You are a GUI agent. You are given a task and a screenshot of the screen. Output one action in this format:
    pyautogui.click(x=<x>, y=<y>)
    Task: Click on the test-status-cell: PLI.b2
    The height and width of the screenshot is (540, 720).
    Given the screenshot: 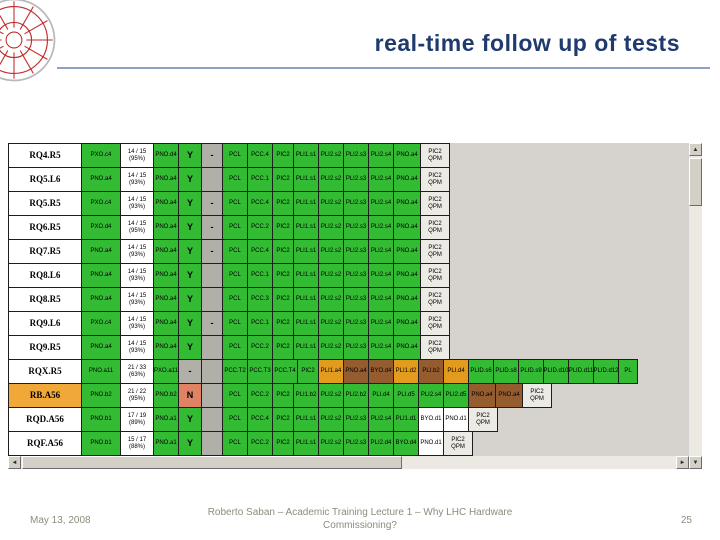 What is the action you would take?
    pyautogui.click(x=431, y=371)
    